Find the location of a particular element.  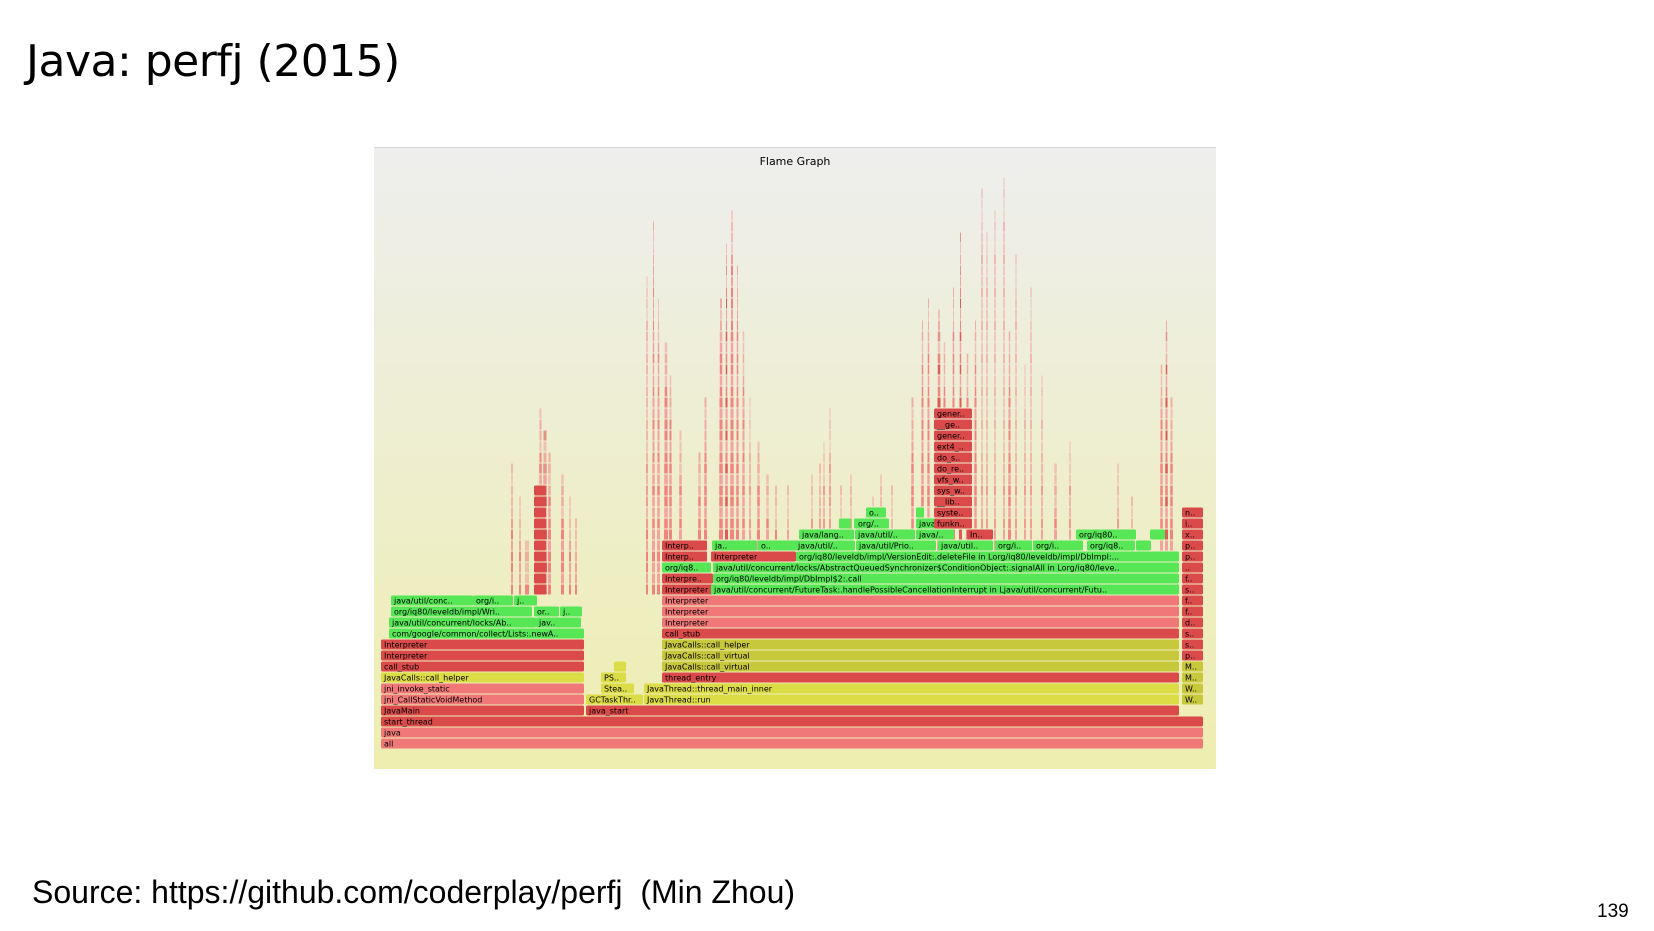

flame-frame: jni_CallStaticVoidMethod is located at coordinates (482, 699).